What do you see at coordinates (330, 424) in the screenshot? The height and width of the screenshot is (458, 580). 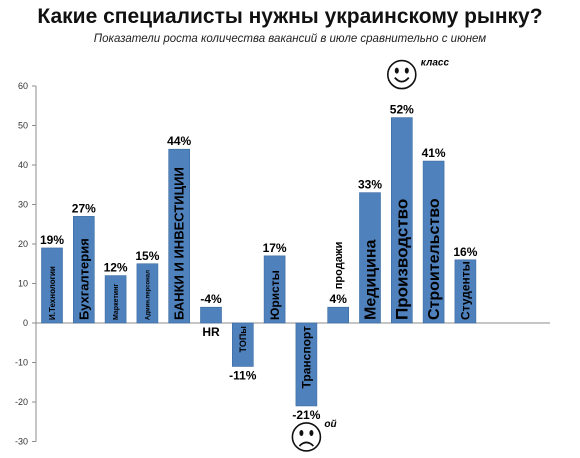 I see `annotation-label: ой` at bounding box center [330, 424].